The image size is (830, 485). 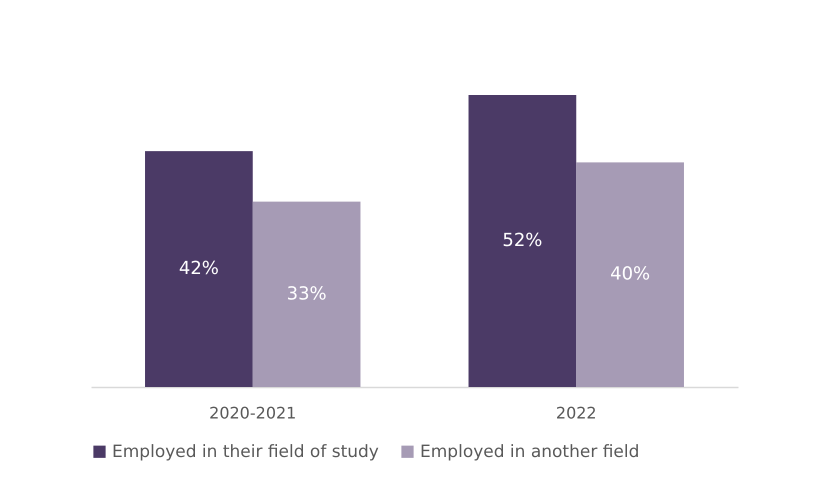 I want to click on legend-label: Employed in their field of study, so click(x=245, y=452).